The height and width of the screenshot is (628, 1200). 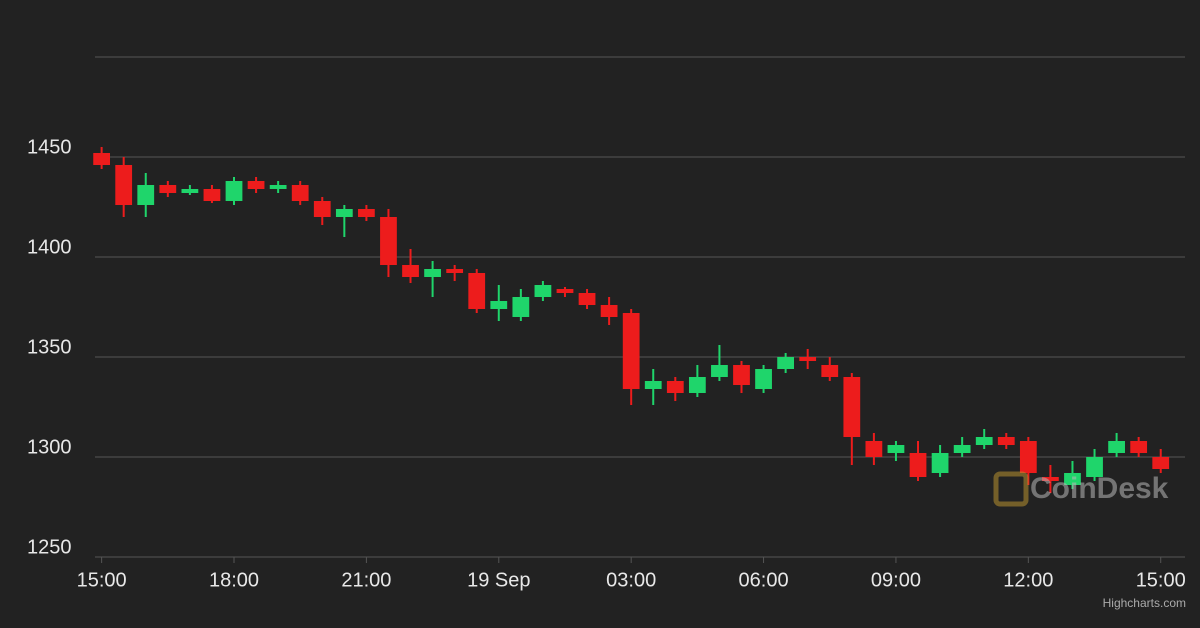 What do you see at coordinates (1028, 580) in the screenshot?
I see `x-tick-label: 12:00` at bounding box center [1028, 580].